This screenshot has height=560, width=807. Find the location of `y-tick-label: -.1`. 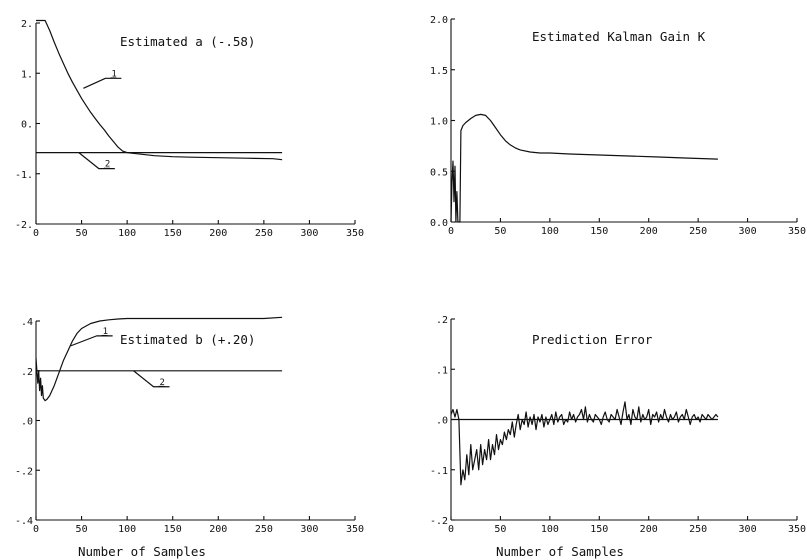

y-tick-label: -.1 is located at coordinates (439, 471).